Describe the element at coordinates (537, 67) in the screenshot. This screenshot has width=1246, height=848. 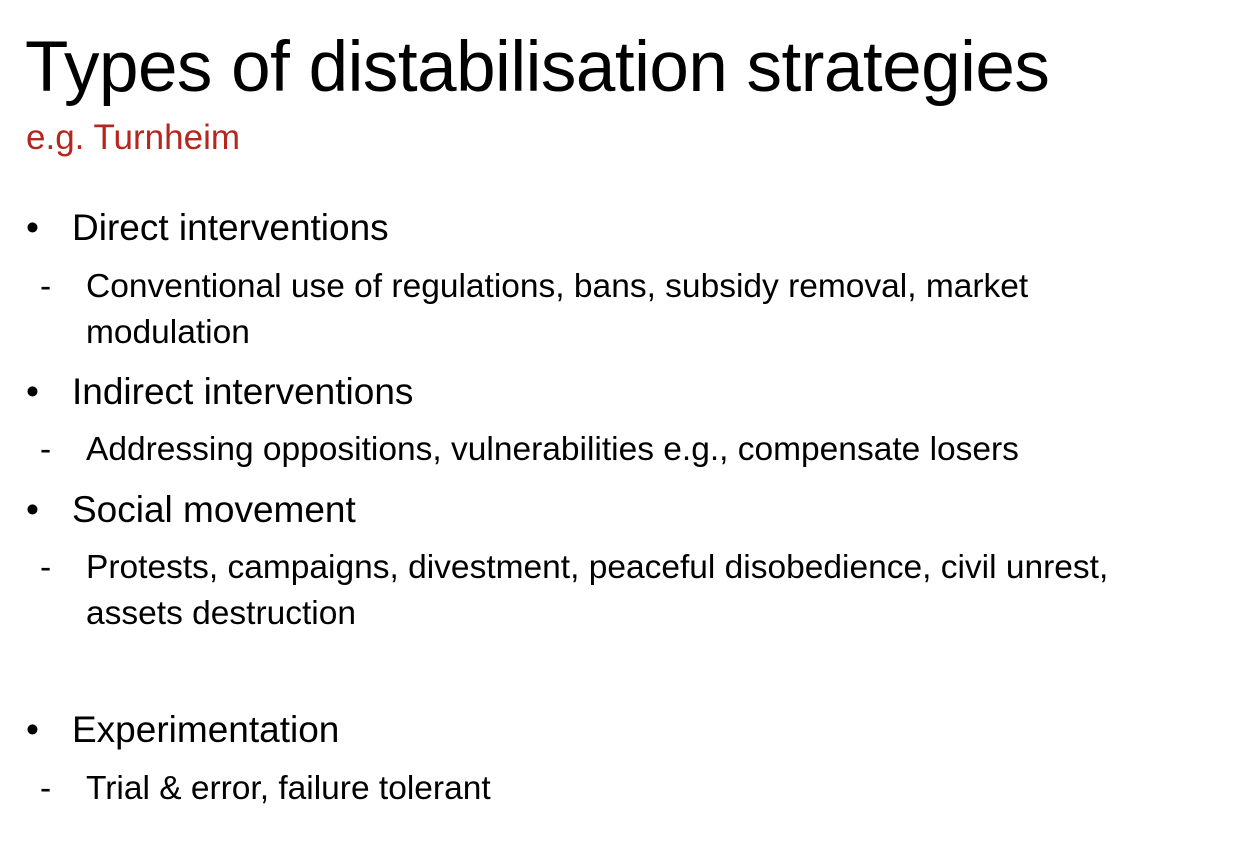
I see `slide-title: Types of distabilisation strategies` at that location.